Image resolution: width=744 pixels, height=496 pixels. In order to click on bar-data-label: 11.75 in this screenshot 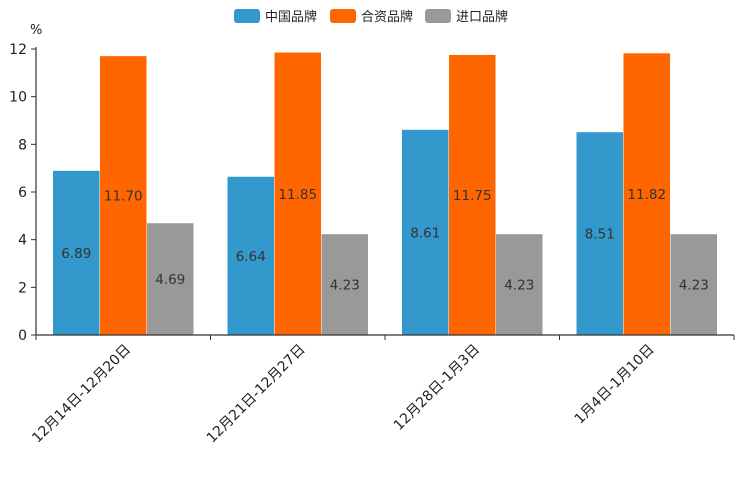, I will do `click(472, 196)`.